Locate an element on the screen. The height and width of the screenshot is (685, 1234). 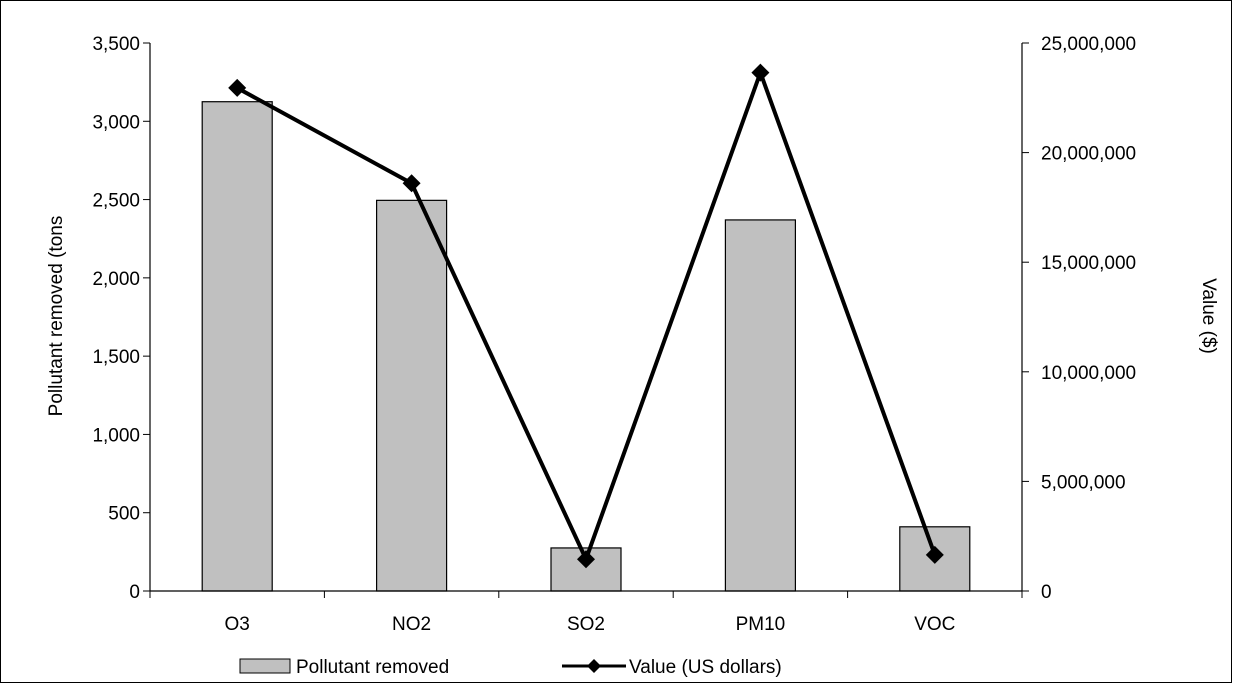
legend-label-bars: Pollutant removed is located at coordinates (372, 667).